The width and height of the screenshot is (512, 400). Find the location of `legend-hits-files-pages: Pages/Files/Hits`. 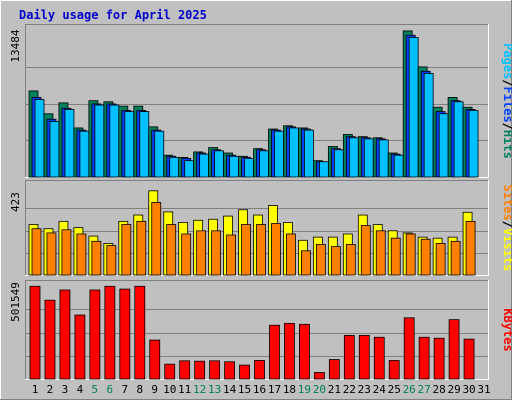

legend-hits-files-pages: Pages/Files/Hits is located at coordinates (506, 101).